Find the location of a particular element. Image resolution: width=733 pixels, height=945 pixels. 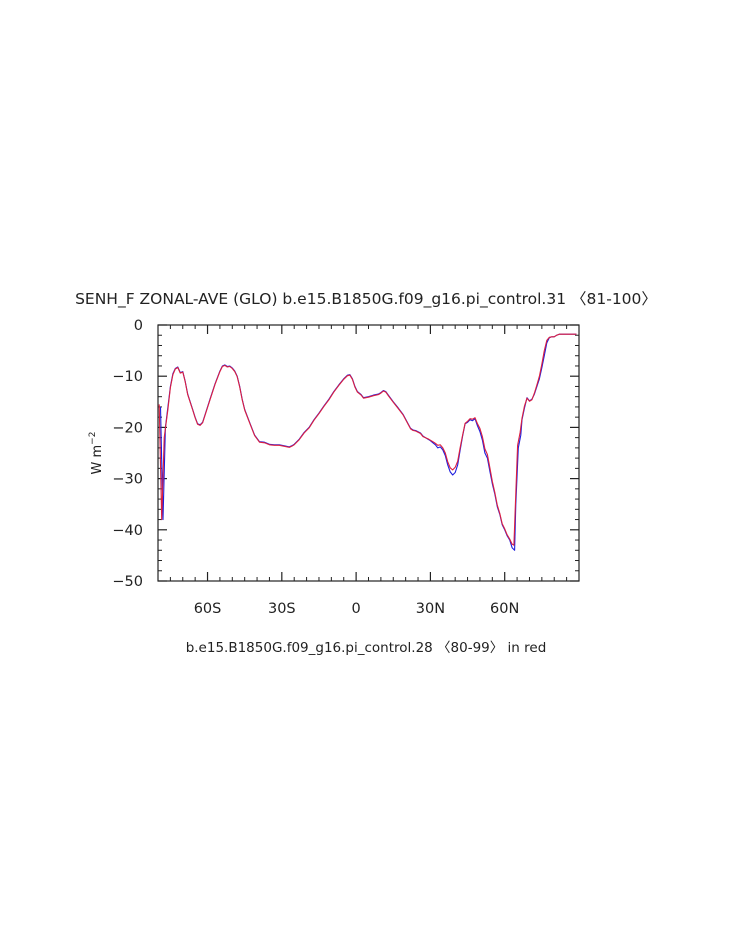

y-tick-labels: 0 −10 −20 −30 −40 −50 is located at coordinates (127, 454).